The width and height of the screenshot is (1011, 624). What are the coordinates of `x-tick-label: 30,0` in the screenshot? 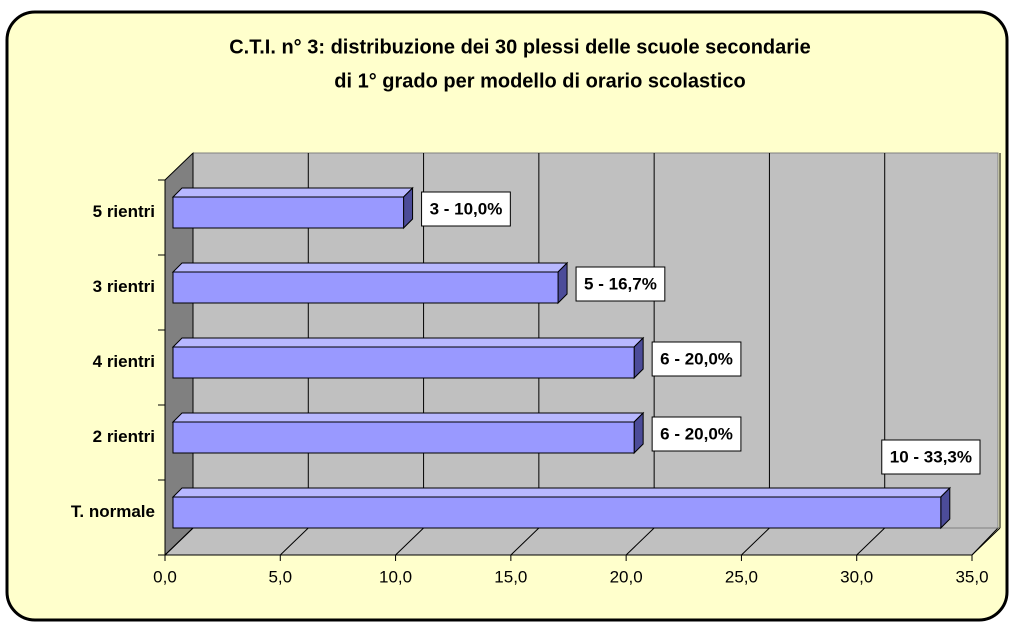 It's located at (856, 576).